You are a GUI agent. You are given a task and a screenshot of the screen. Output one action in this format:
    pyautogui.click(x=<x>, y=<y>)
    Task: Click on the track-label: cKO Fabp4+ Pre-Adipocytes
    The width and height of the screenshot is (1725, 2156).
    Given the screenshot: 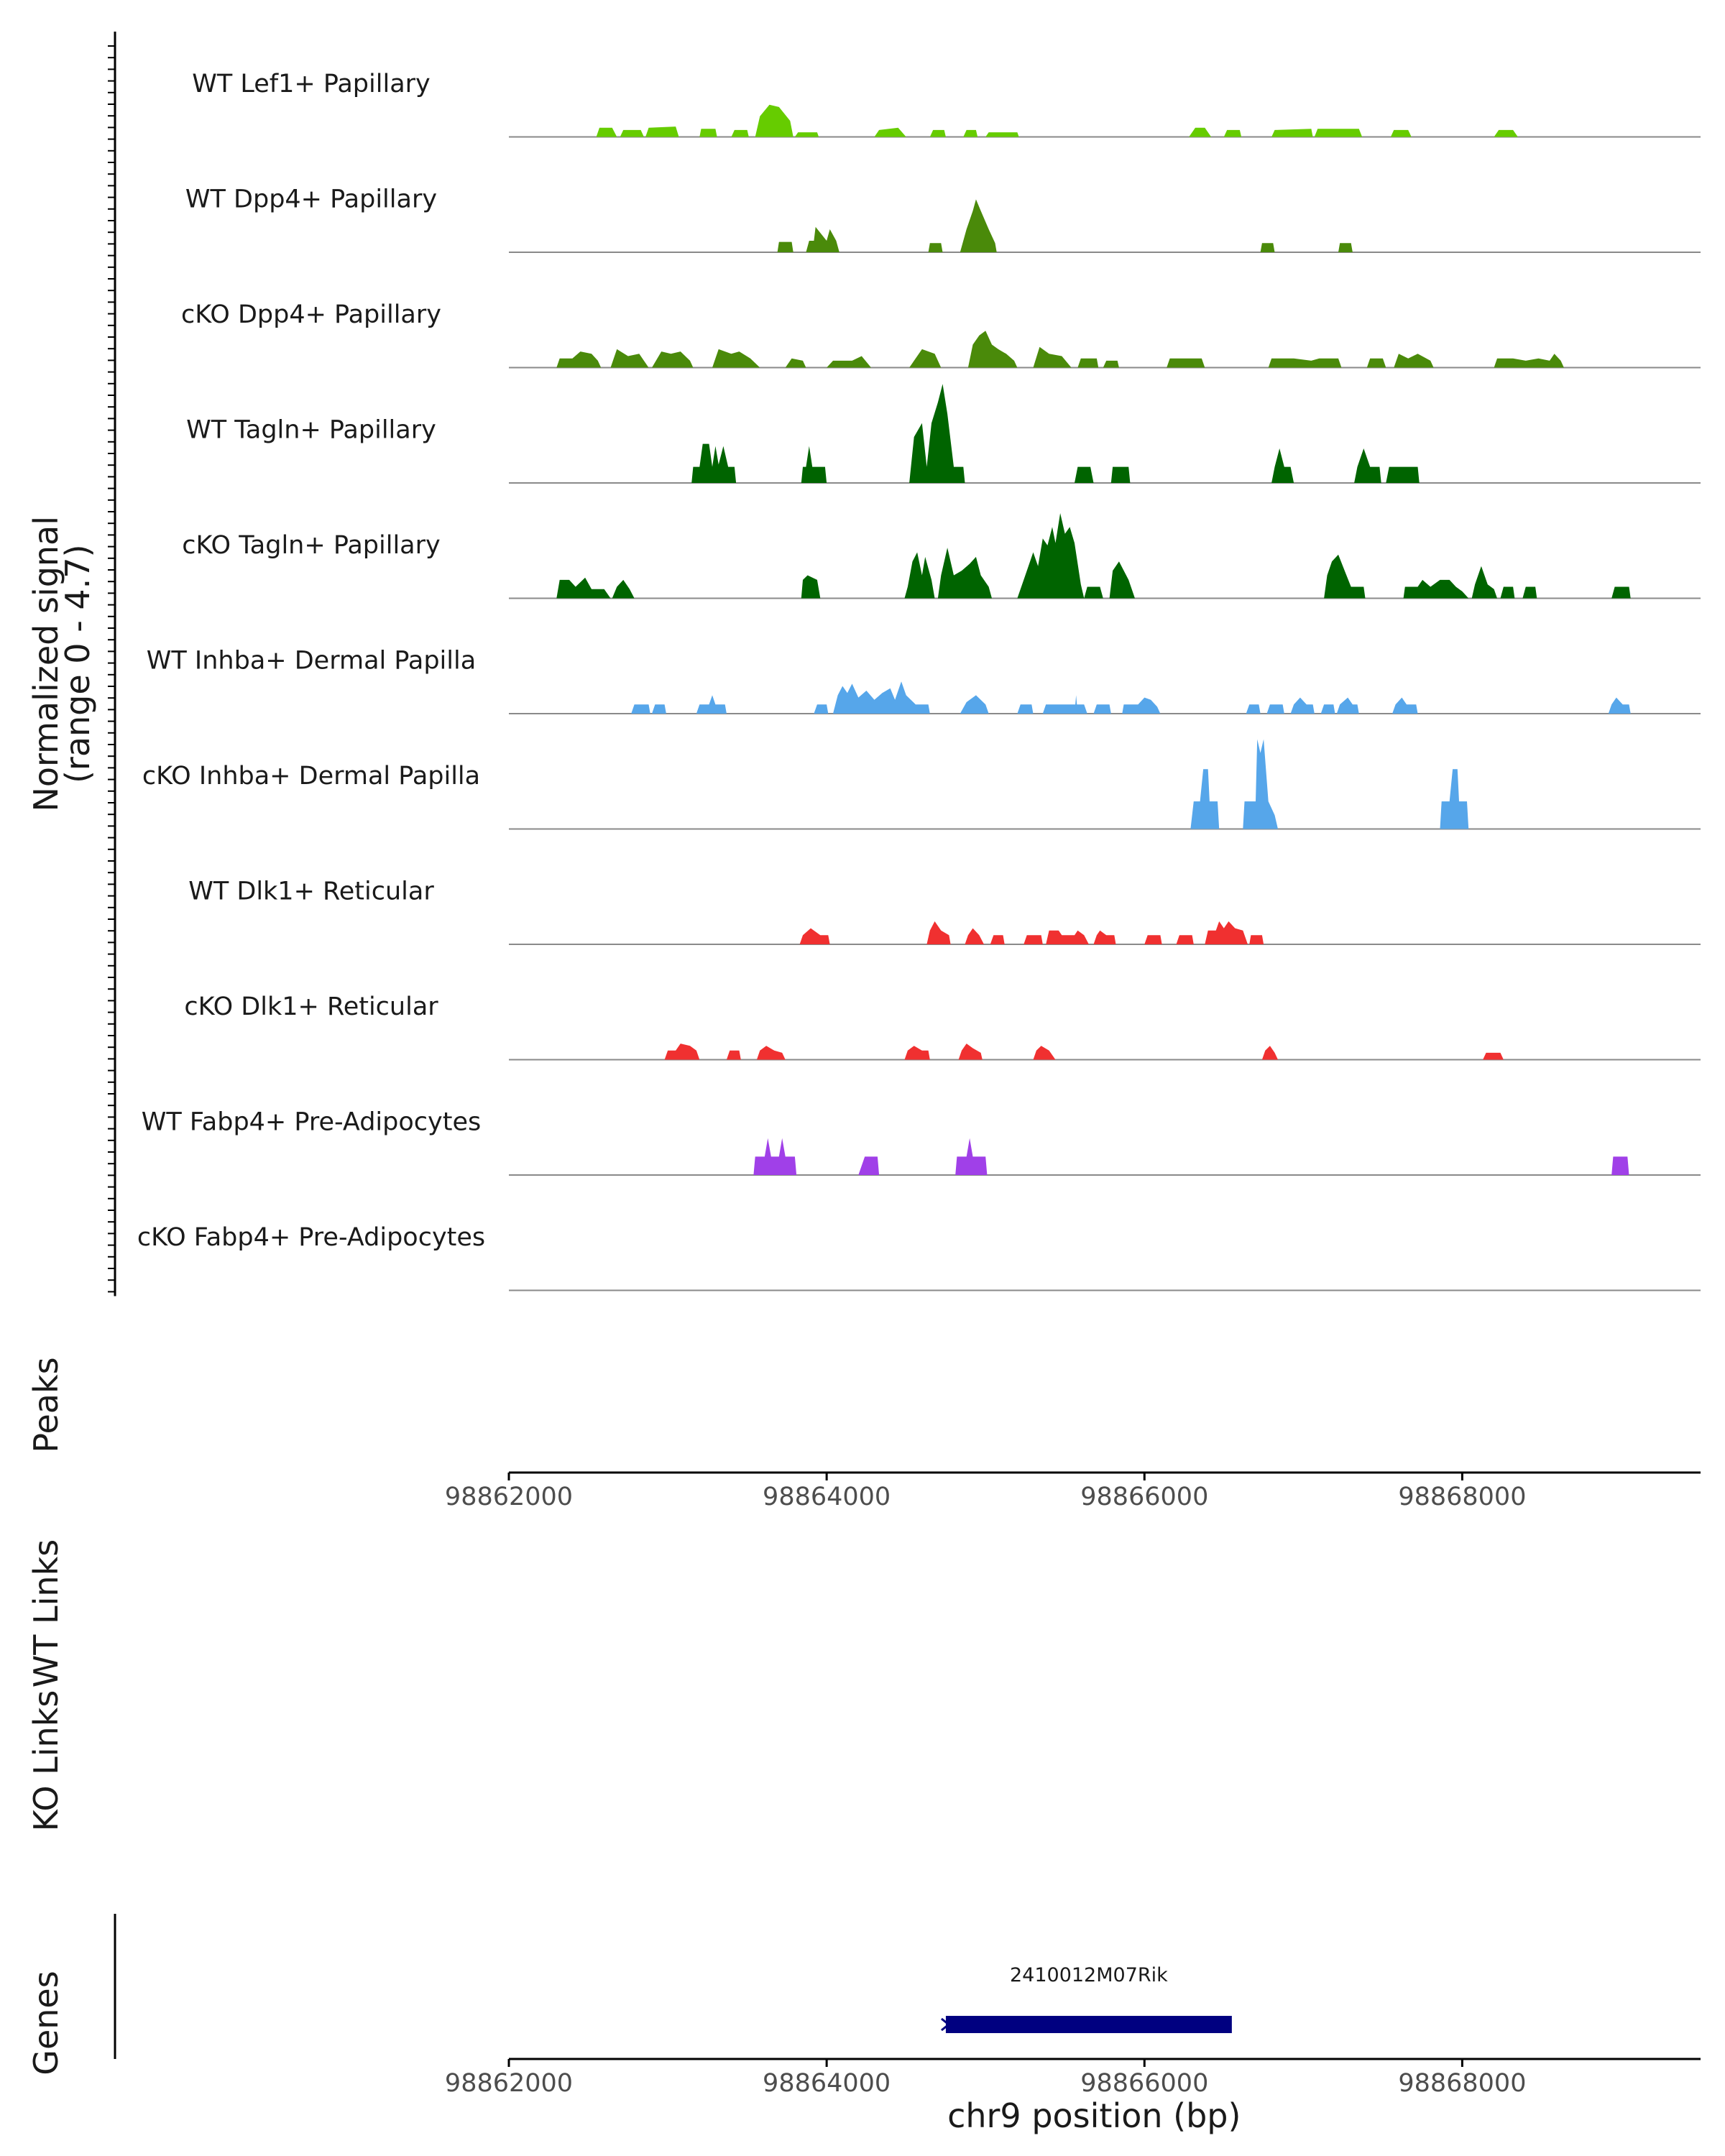 What is the action you would take?
    pyautogui.click(x=311, y=1237)
    